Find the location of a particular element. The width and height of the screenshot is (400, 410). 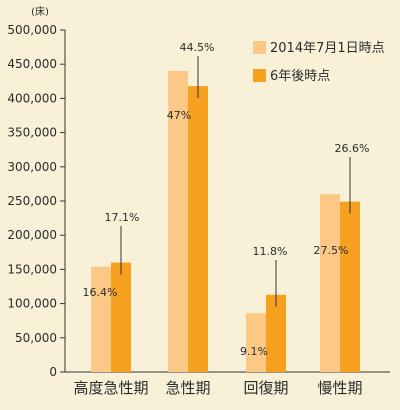

y-tick-label: 200,000 is located at coordinates (32, 235).